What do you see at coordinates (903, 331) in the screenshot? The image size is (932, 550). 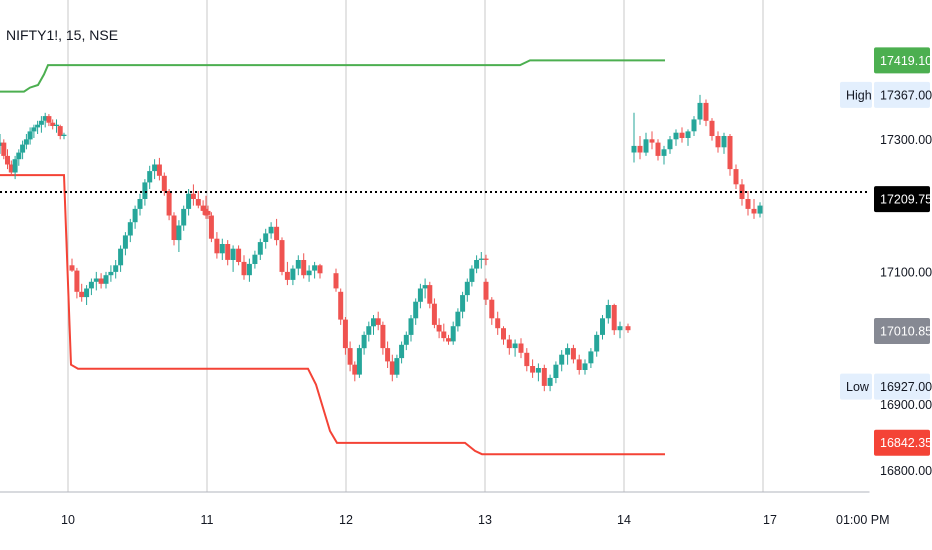 I see `price-label-prev-close: 17010.85` at bounding box center [903, 331].